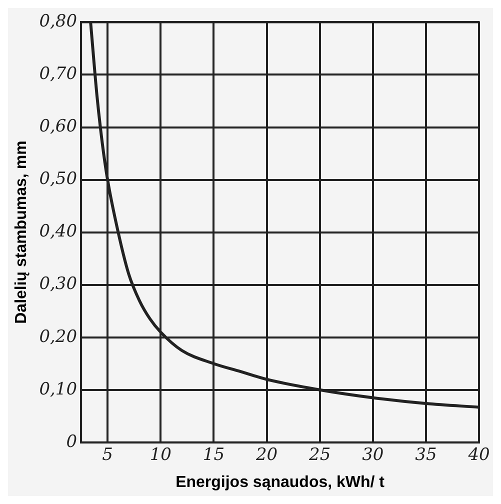  I want to click on y-tick-label: 0,50, so click(58, 179).